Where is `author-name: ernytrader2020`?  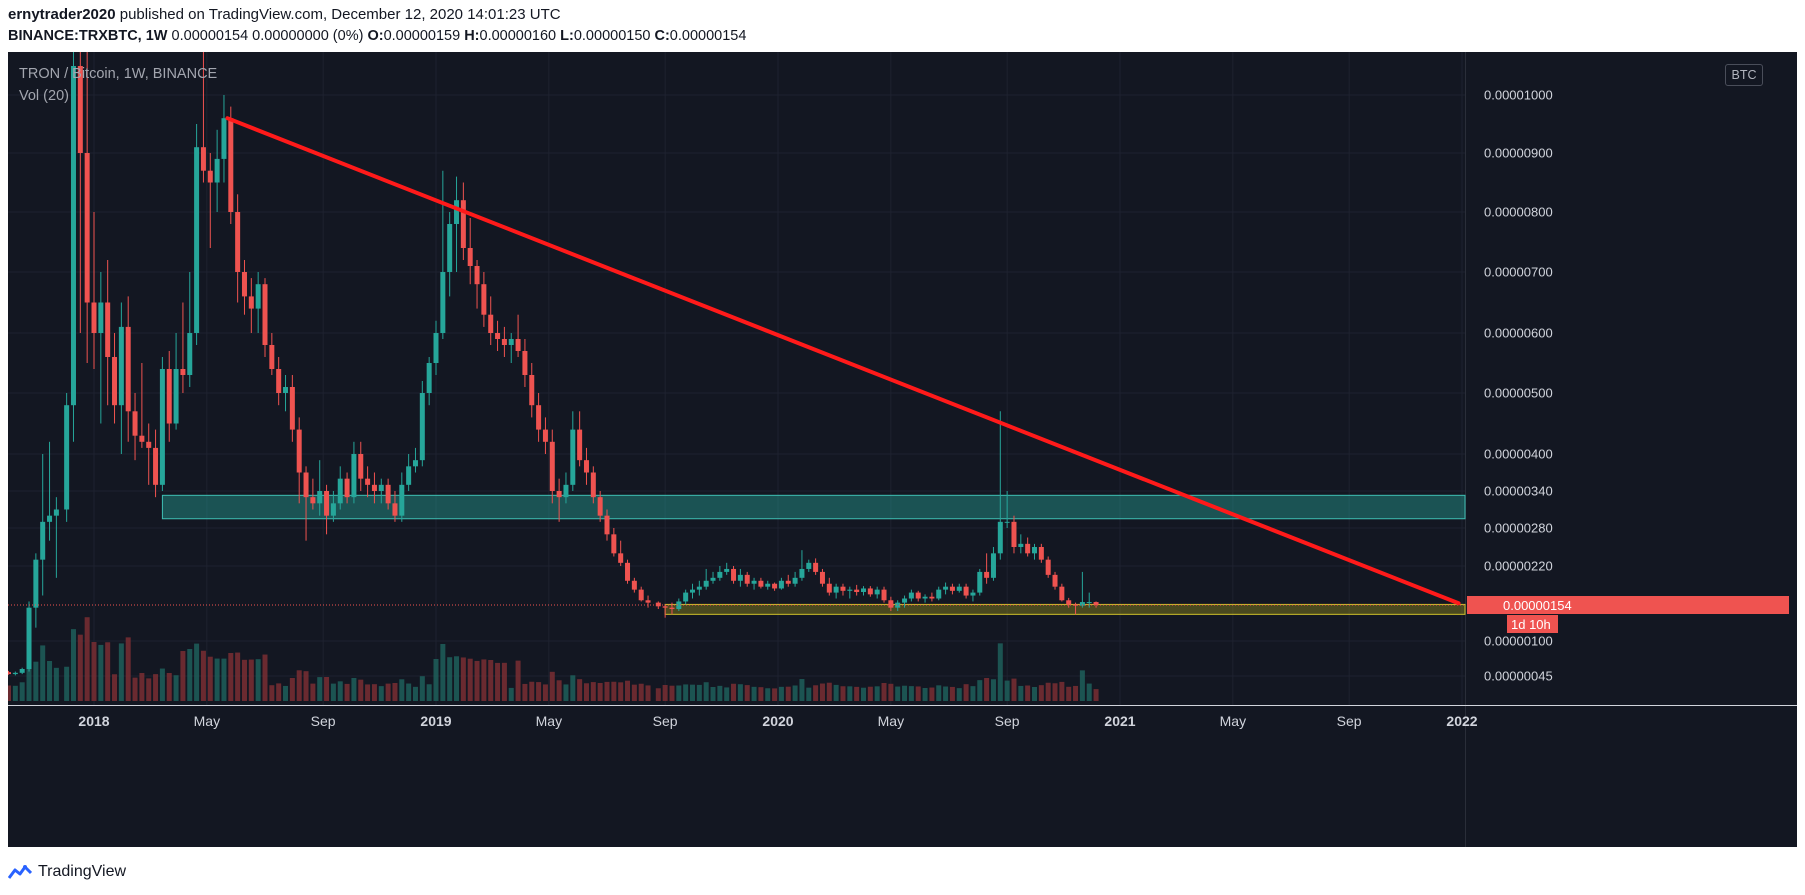 author-name: ernytrader2020 is located at coordinates (62, 14).